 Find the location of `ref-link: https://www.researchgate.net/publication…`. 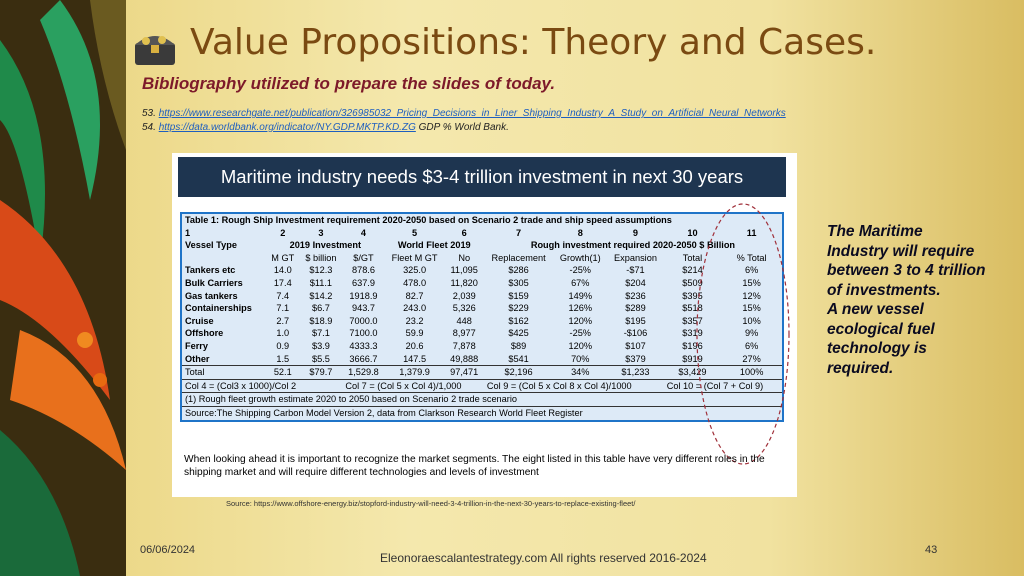

ref-link: https://www.researchgate.net/publication… is located at coordinates (472, 113).